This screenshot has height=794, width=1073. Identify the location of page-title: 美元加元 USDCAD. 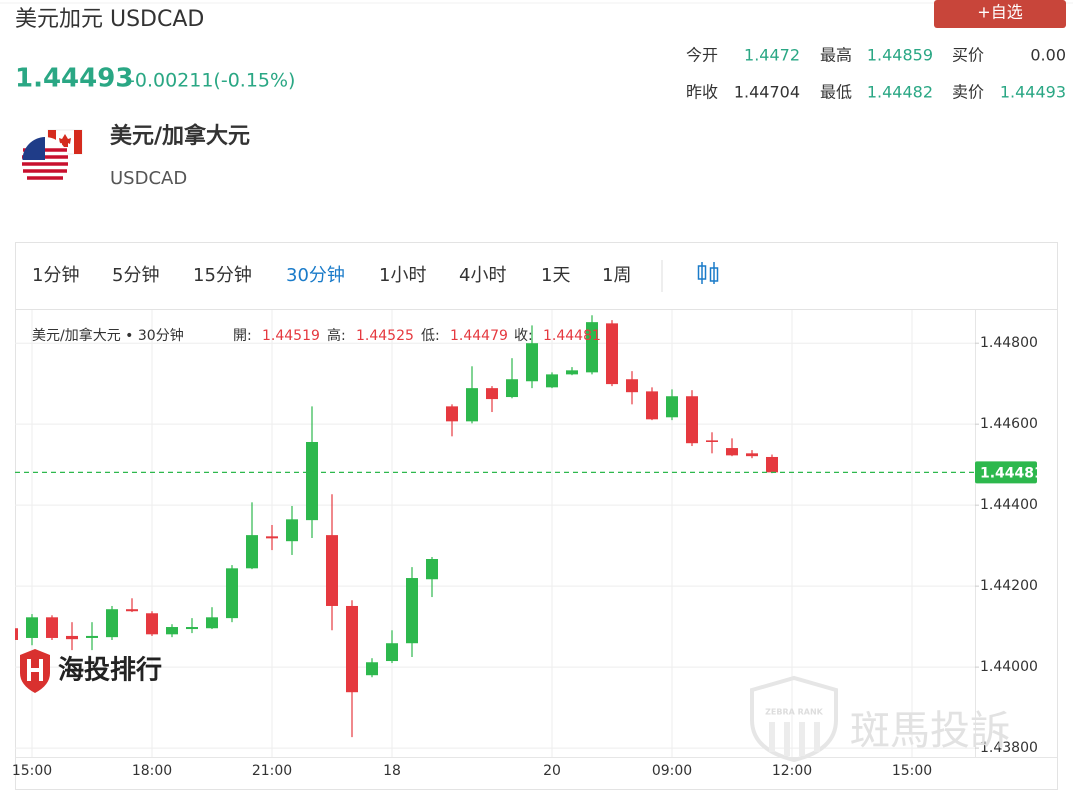
(109, 19).